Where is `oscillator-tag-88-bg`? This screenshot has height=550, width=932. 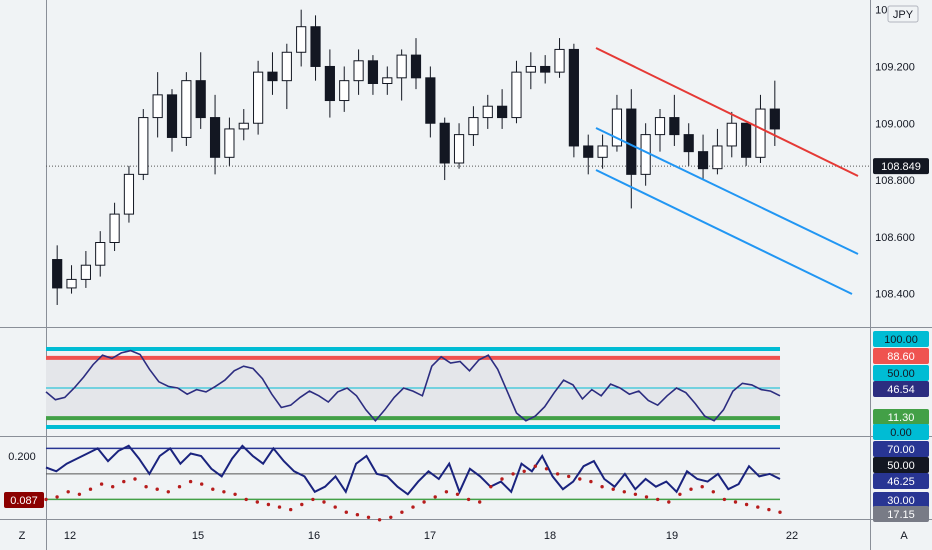
oscillator-tag-88-bg is located at coordinates (901, 356).